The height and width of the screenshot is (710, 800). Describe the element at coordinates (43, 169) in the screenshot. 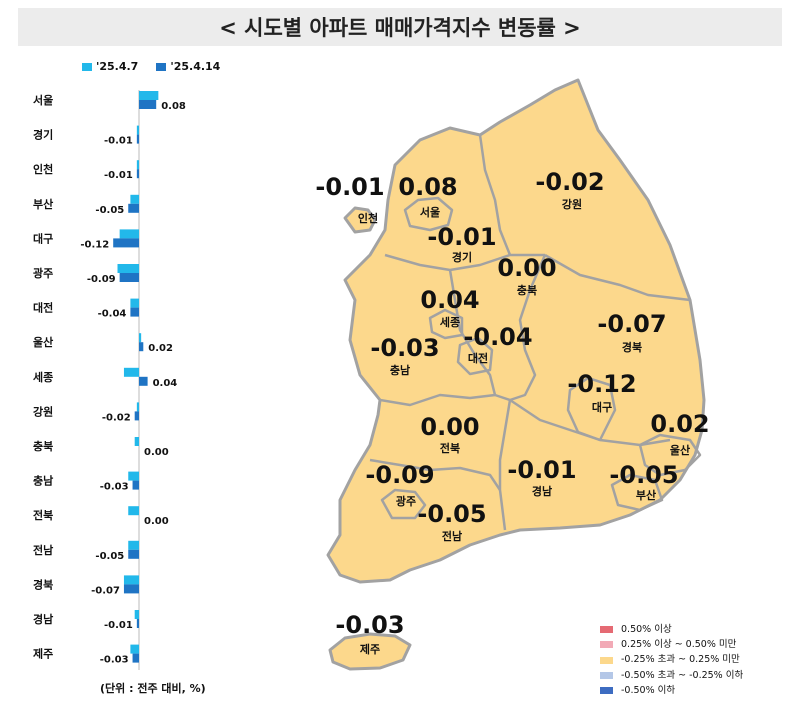

I see `category-label: 인천` at that location.